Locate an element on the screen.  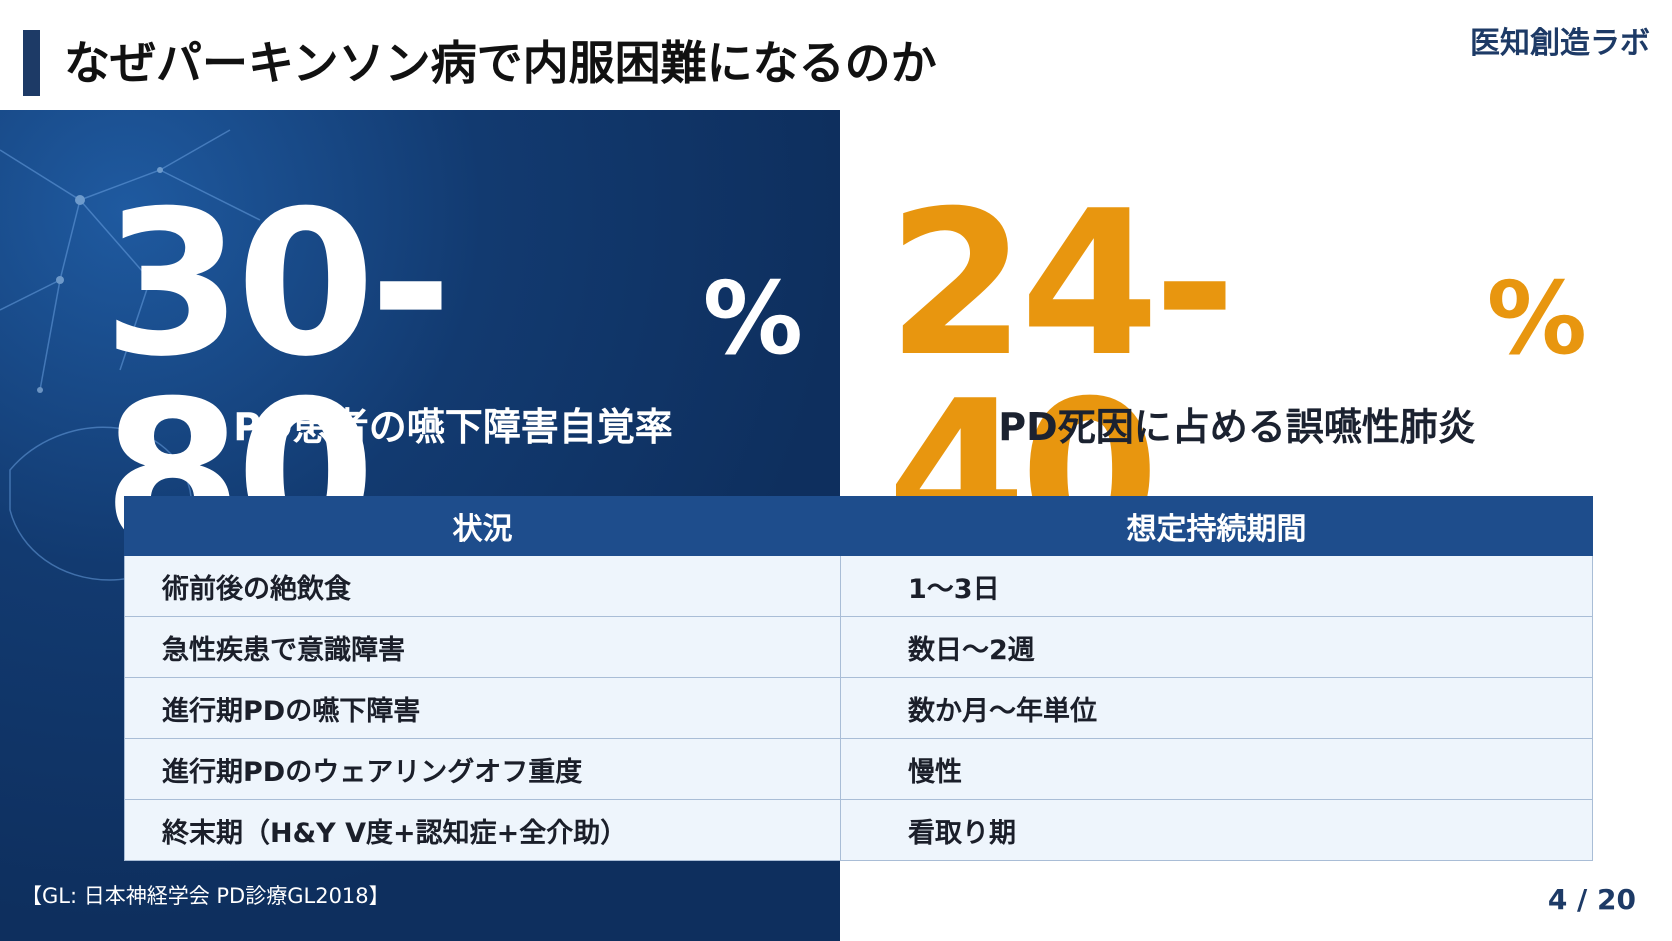
table-row: 終末期（H&Y V度+認知症+全介助） 看取り期 is located at coordinates (858, 830).